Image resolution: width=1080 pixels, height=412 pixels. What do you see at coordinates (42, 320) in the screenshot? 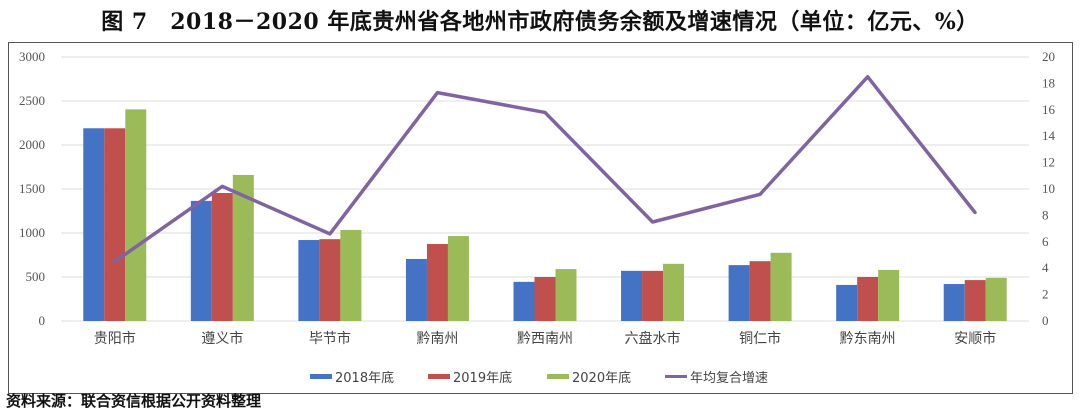
I see `y-left-tick-label: 0` at bounding box center [42, 320].